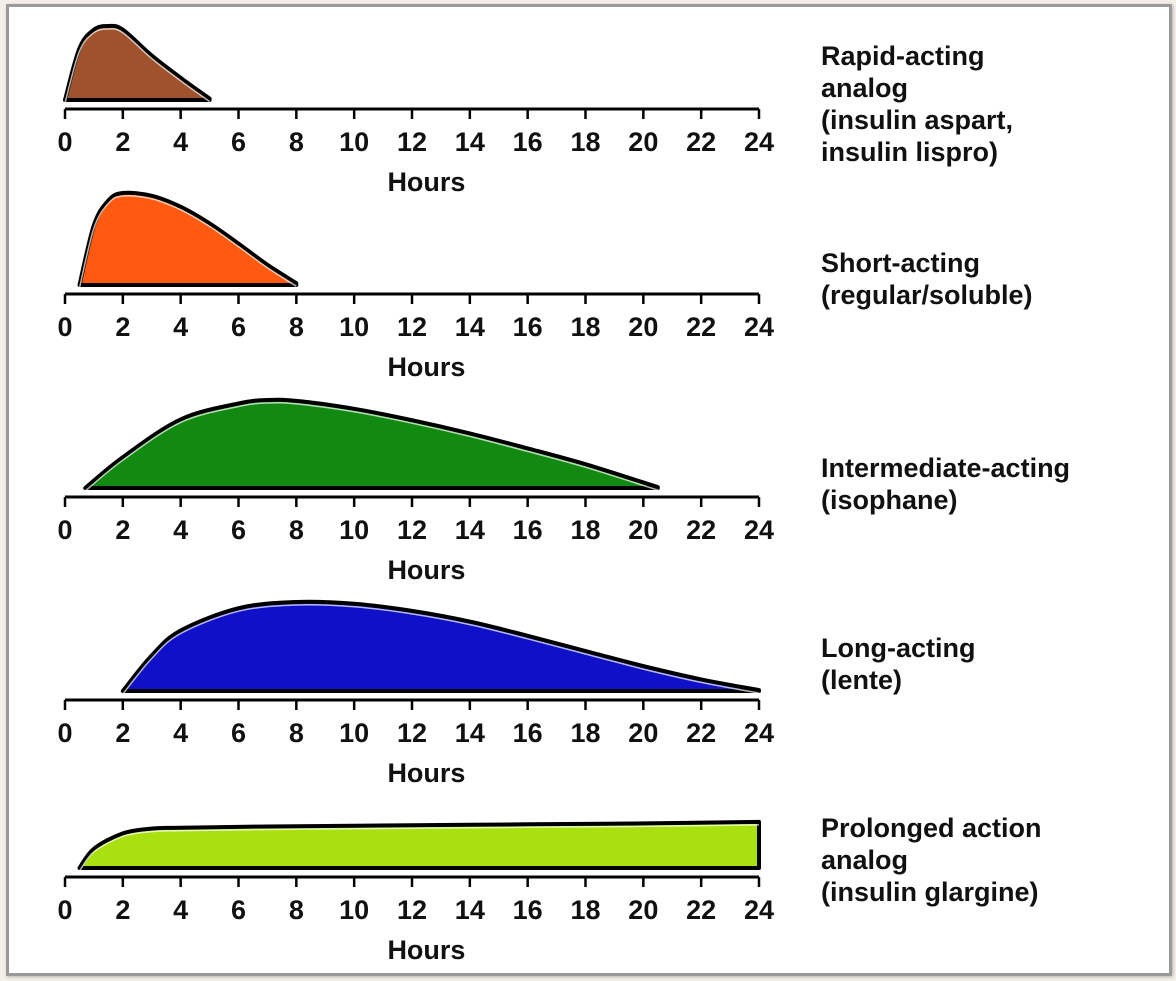 Image resolution: width=1176 pixels, height=981 pixels. I want to click on insulin-type-label-line: Rapid-acting, so click(903, 56).